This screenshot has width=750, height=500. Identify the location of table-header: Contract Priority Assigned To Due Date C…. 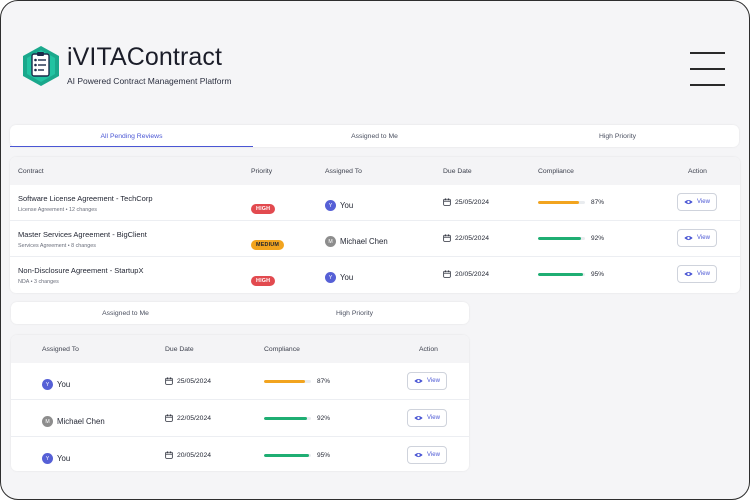
(375, 171).